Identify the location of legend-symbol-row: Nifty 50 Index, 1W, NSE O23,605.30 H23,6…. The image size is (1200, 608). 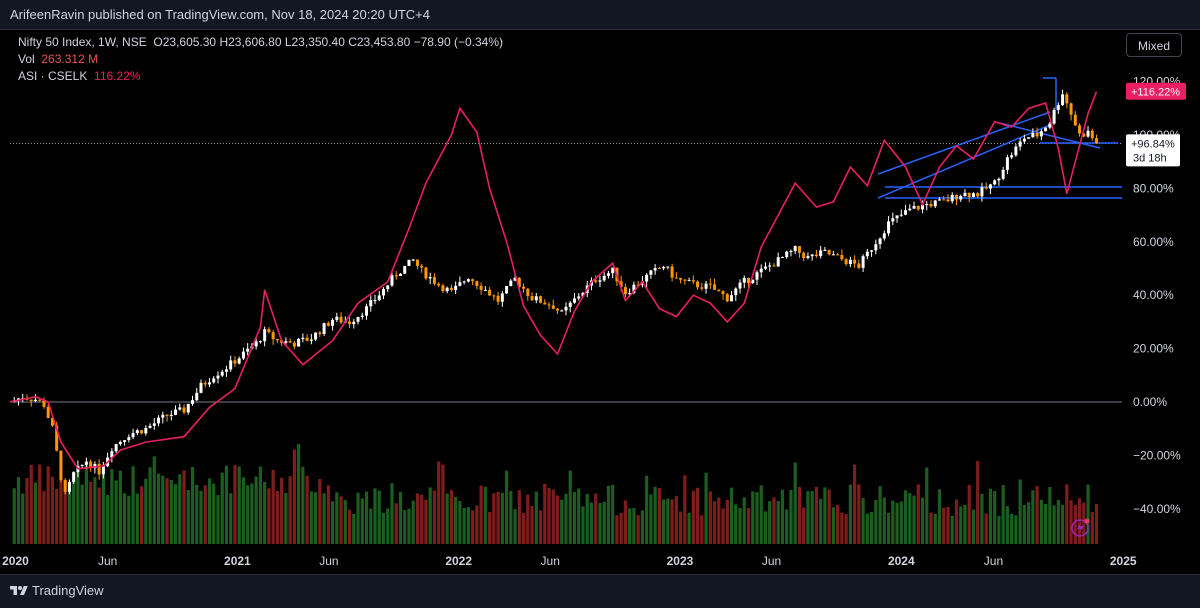
(260, 42).